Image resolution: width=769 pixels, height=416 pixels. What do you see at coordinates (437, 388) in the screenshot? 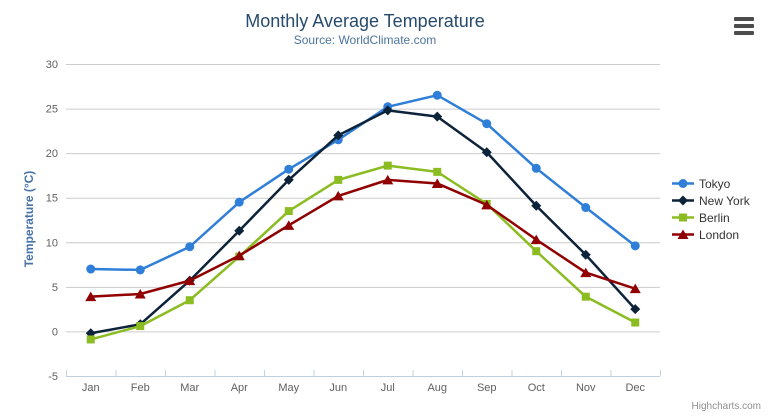
I see `x-axis-label: Aug` at bounding box center [437, 388].